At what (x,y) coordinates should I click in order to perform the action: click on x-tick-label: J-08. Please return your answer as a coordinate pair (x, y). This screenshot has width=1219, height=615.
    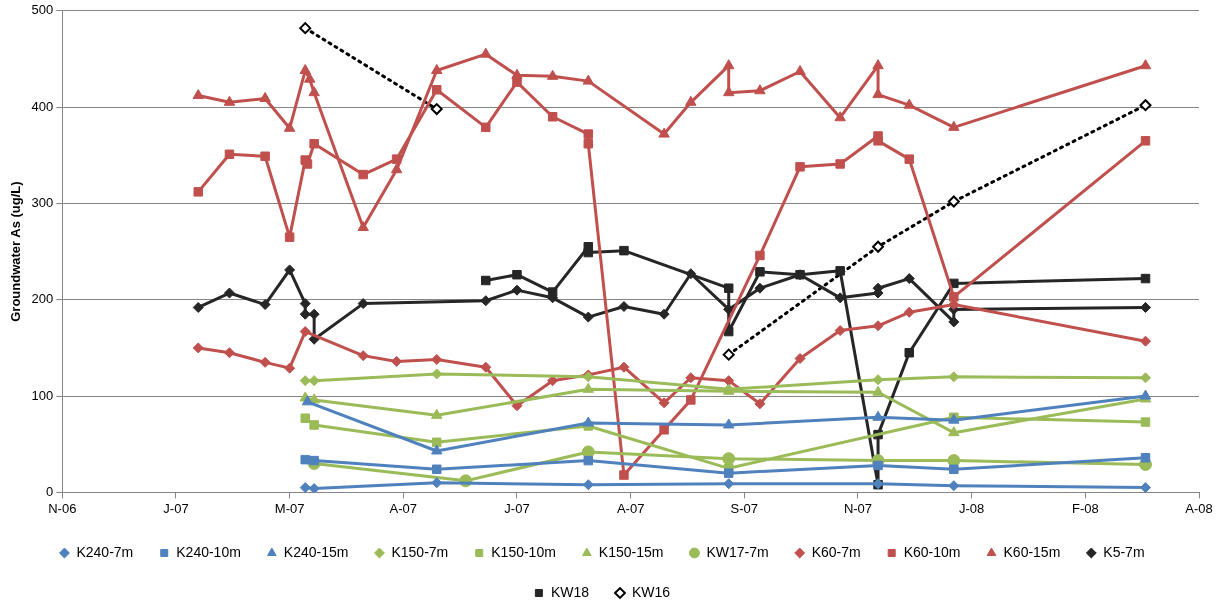
    Looking at the image, I should click on (972, 508).